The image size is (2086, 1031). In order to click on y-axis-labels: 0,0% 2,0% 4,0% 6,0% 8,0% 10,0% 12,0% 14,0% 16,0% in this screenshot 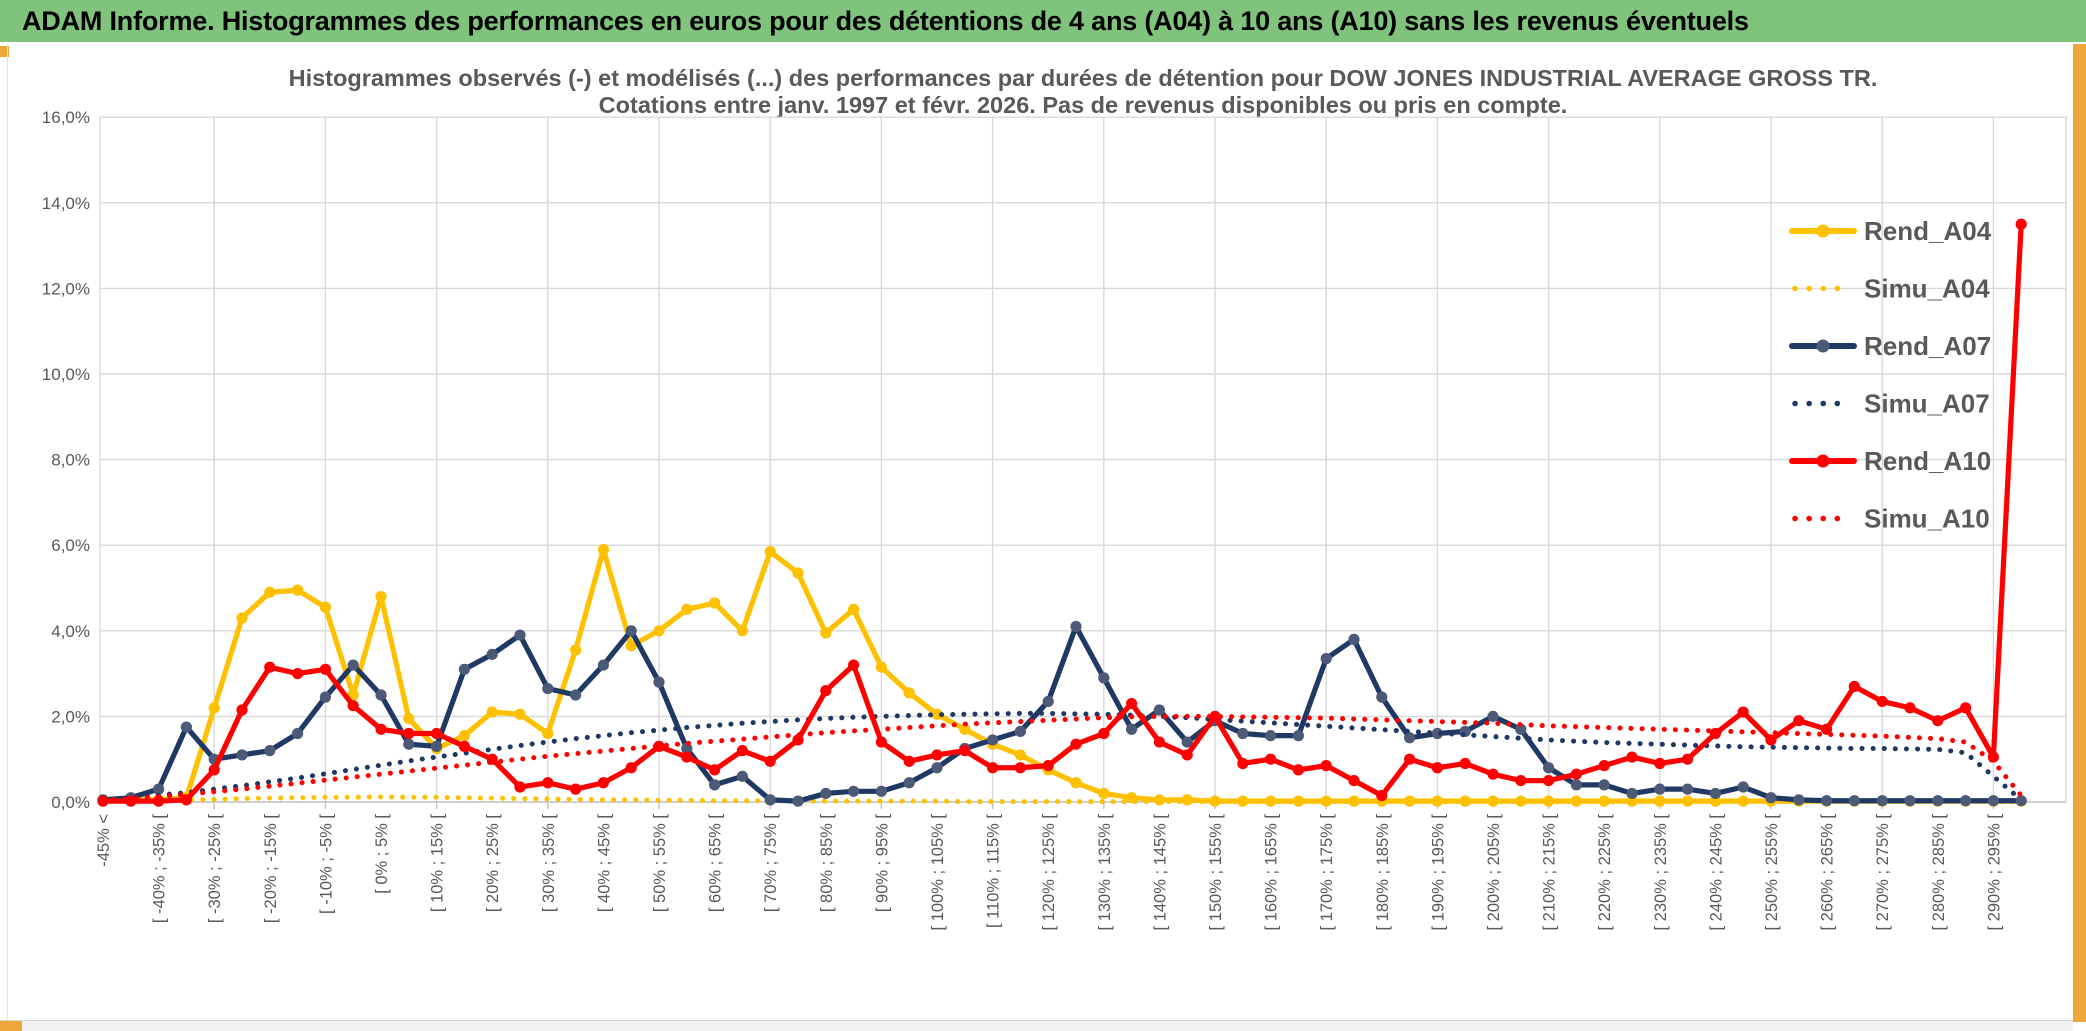, I will do `click(66, 460)`.